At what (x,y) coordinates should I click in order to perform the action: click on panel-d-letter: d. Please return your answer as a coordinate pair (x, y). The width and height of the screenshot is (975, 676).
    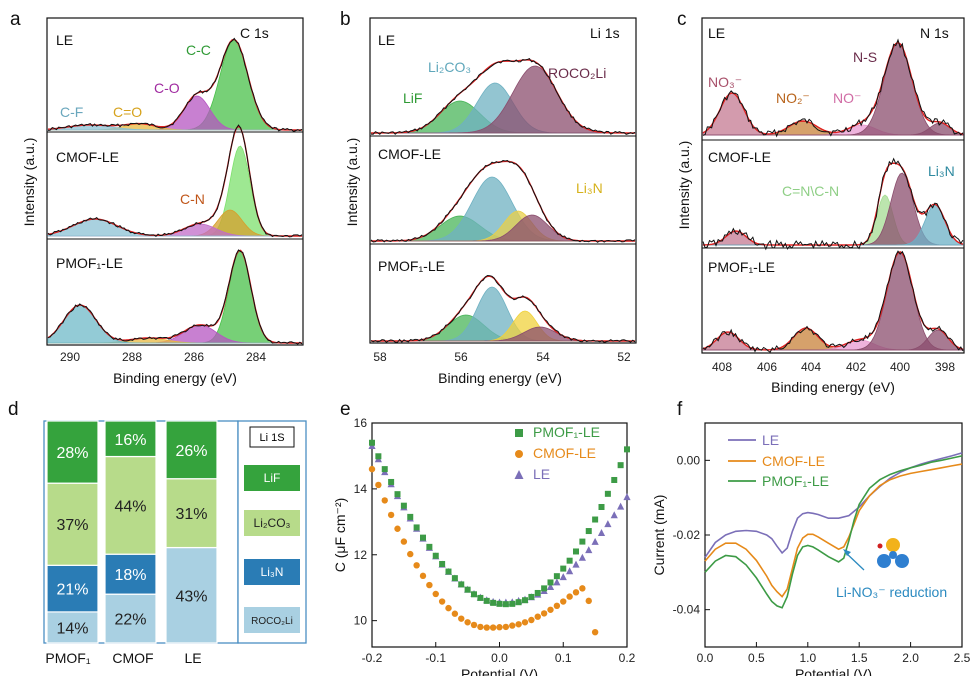
    Looking at the image, I should click on (13, 409).